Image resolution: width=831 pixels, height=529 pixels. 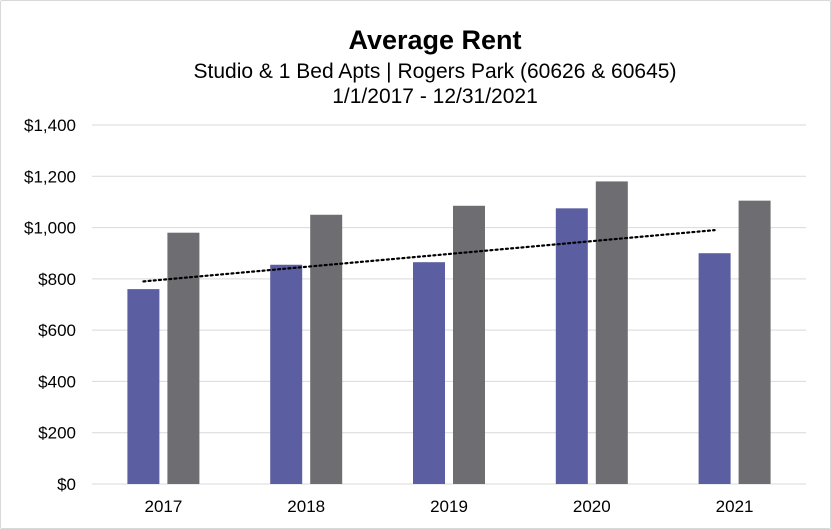 I want to click on x-tick-label: 2019, so click(x=449, y=506).